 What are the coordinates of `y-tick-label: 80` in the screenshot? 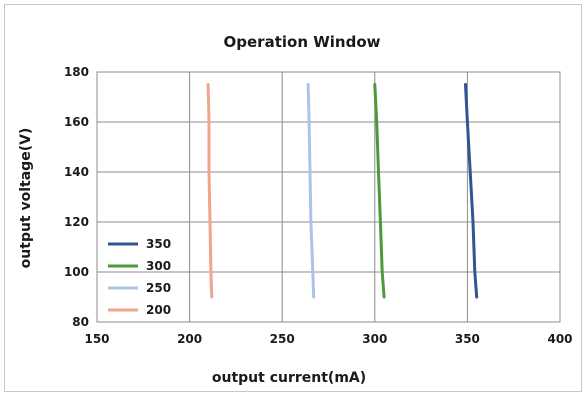 It's located at (80, 322).